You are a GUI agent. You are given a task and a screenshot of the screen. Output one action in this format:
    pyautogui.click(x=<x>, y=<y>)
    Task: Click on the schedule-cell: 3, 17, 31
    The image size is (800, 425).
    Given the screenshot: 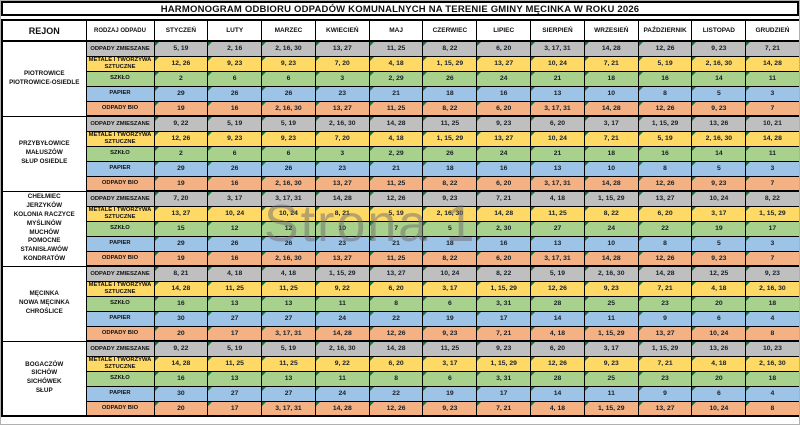 What is the action you would take?
    pyautogui.click(x=557, y=48)
    